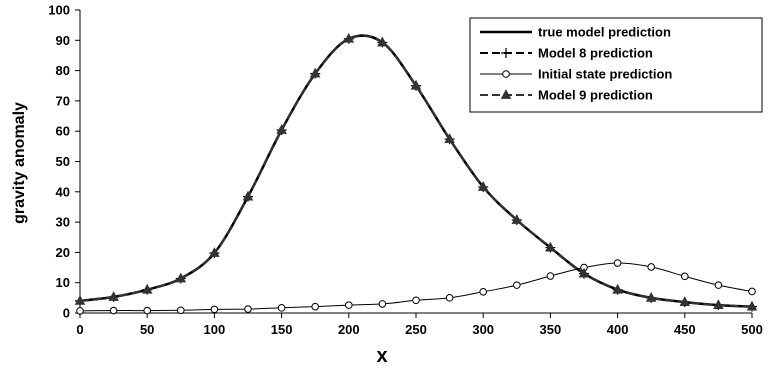 This screenshot has height=372, width=770. What do you see at coordinates (349, 329) in the screenshot?
I see `x-tick-label: 200` at bounding box center [349, 329].